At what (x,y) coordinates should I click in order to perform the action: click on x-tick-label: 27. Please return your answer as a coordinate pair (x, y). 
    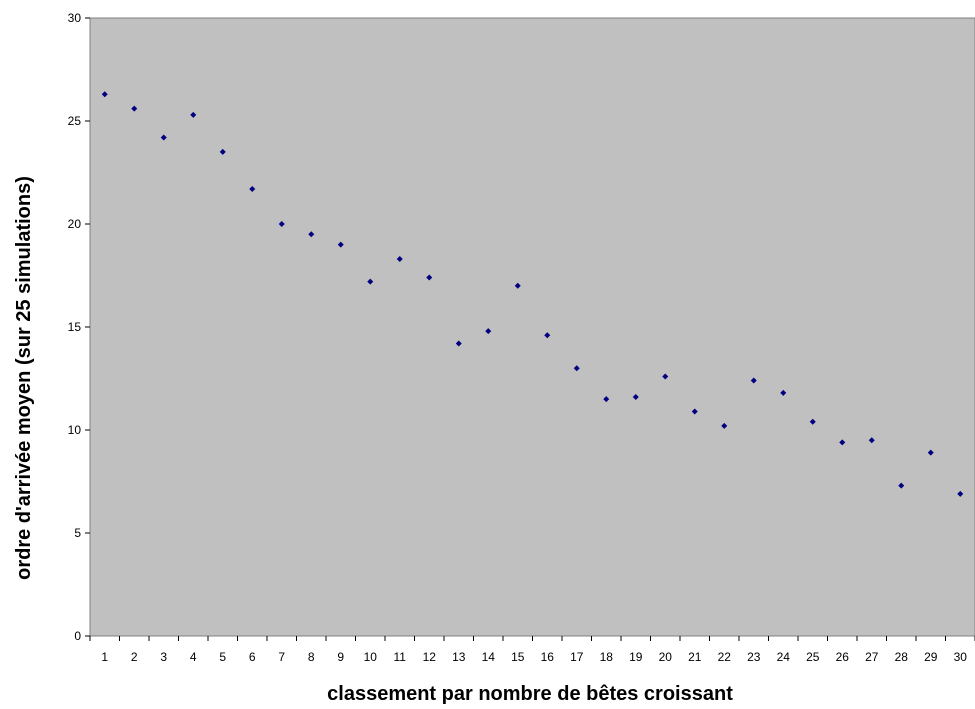
    Looking at the image, I should click on (872, 657).